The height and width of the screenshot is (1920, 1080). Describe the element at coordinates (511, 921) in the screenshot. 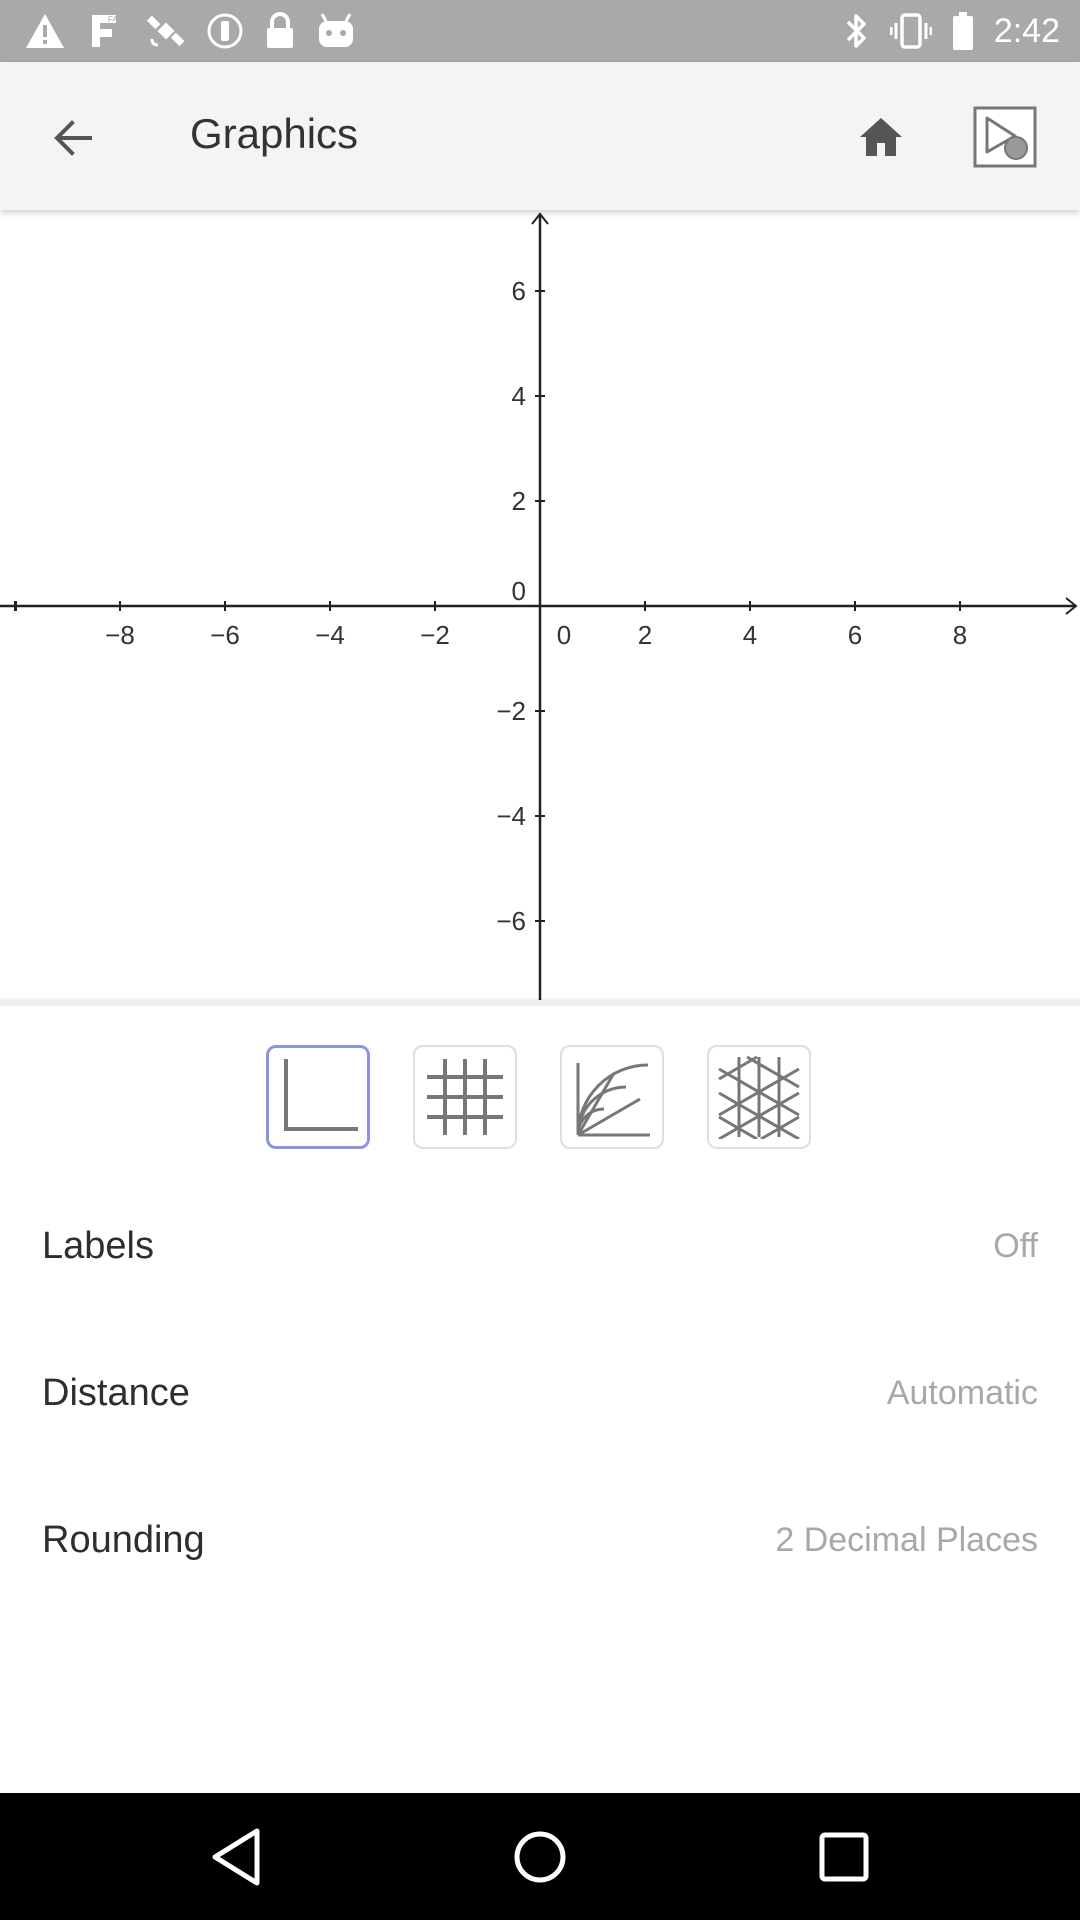

I see `y-tick-label: −6` at that location.